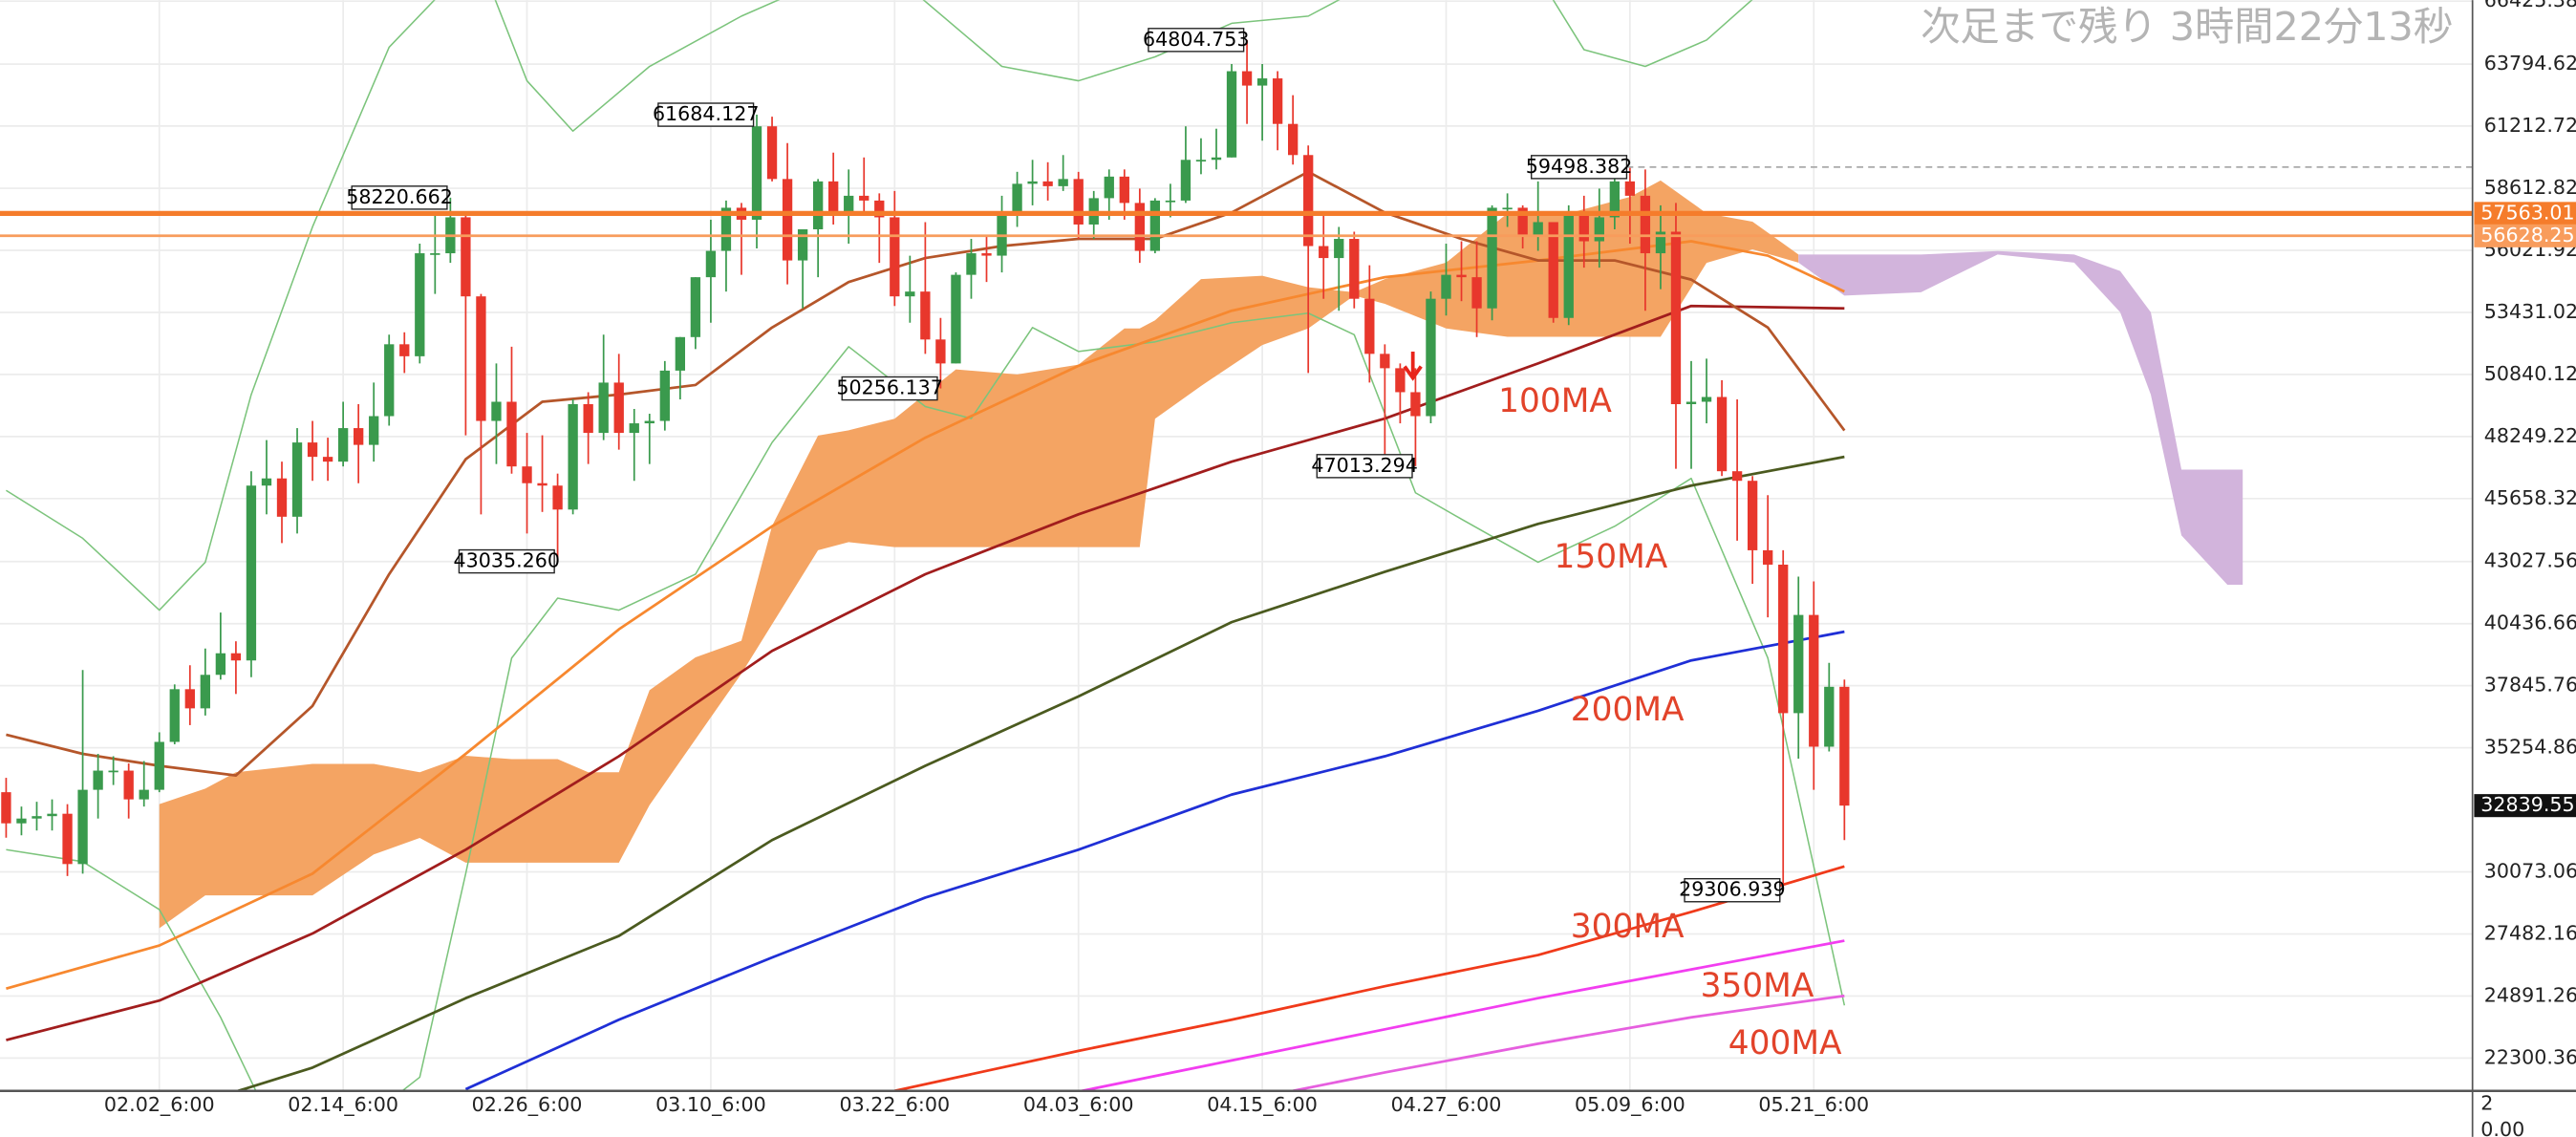  What do you see at coordinates (2502, 1127) in the screenshot?
I see `sub-y-tick-label: 0.00` at bounding box center [2502, 1127].